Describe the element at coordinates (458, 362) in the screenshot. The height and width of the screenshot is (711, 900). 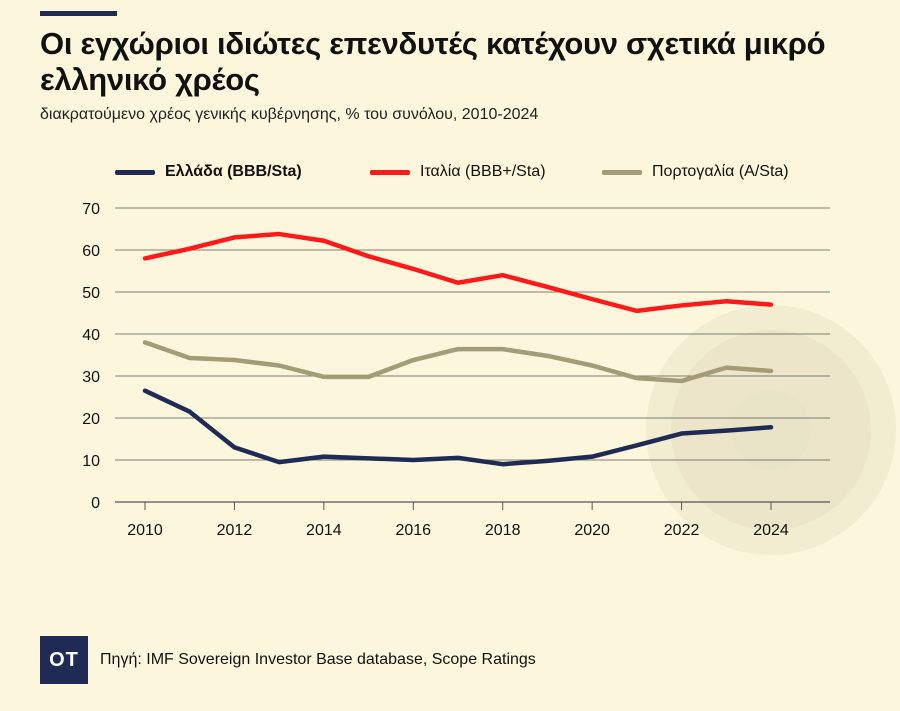
I see `series-line-portugal` at that location.